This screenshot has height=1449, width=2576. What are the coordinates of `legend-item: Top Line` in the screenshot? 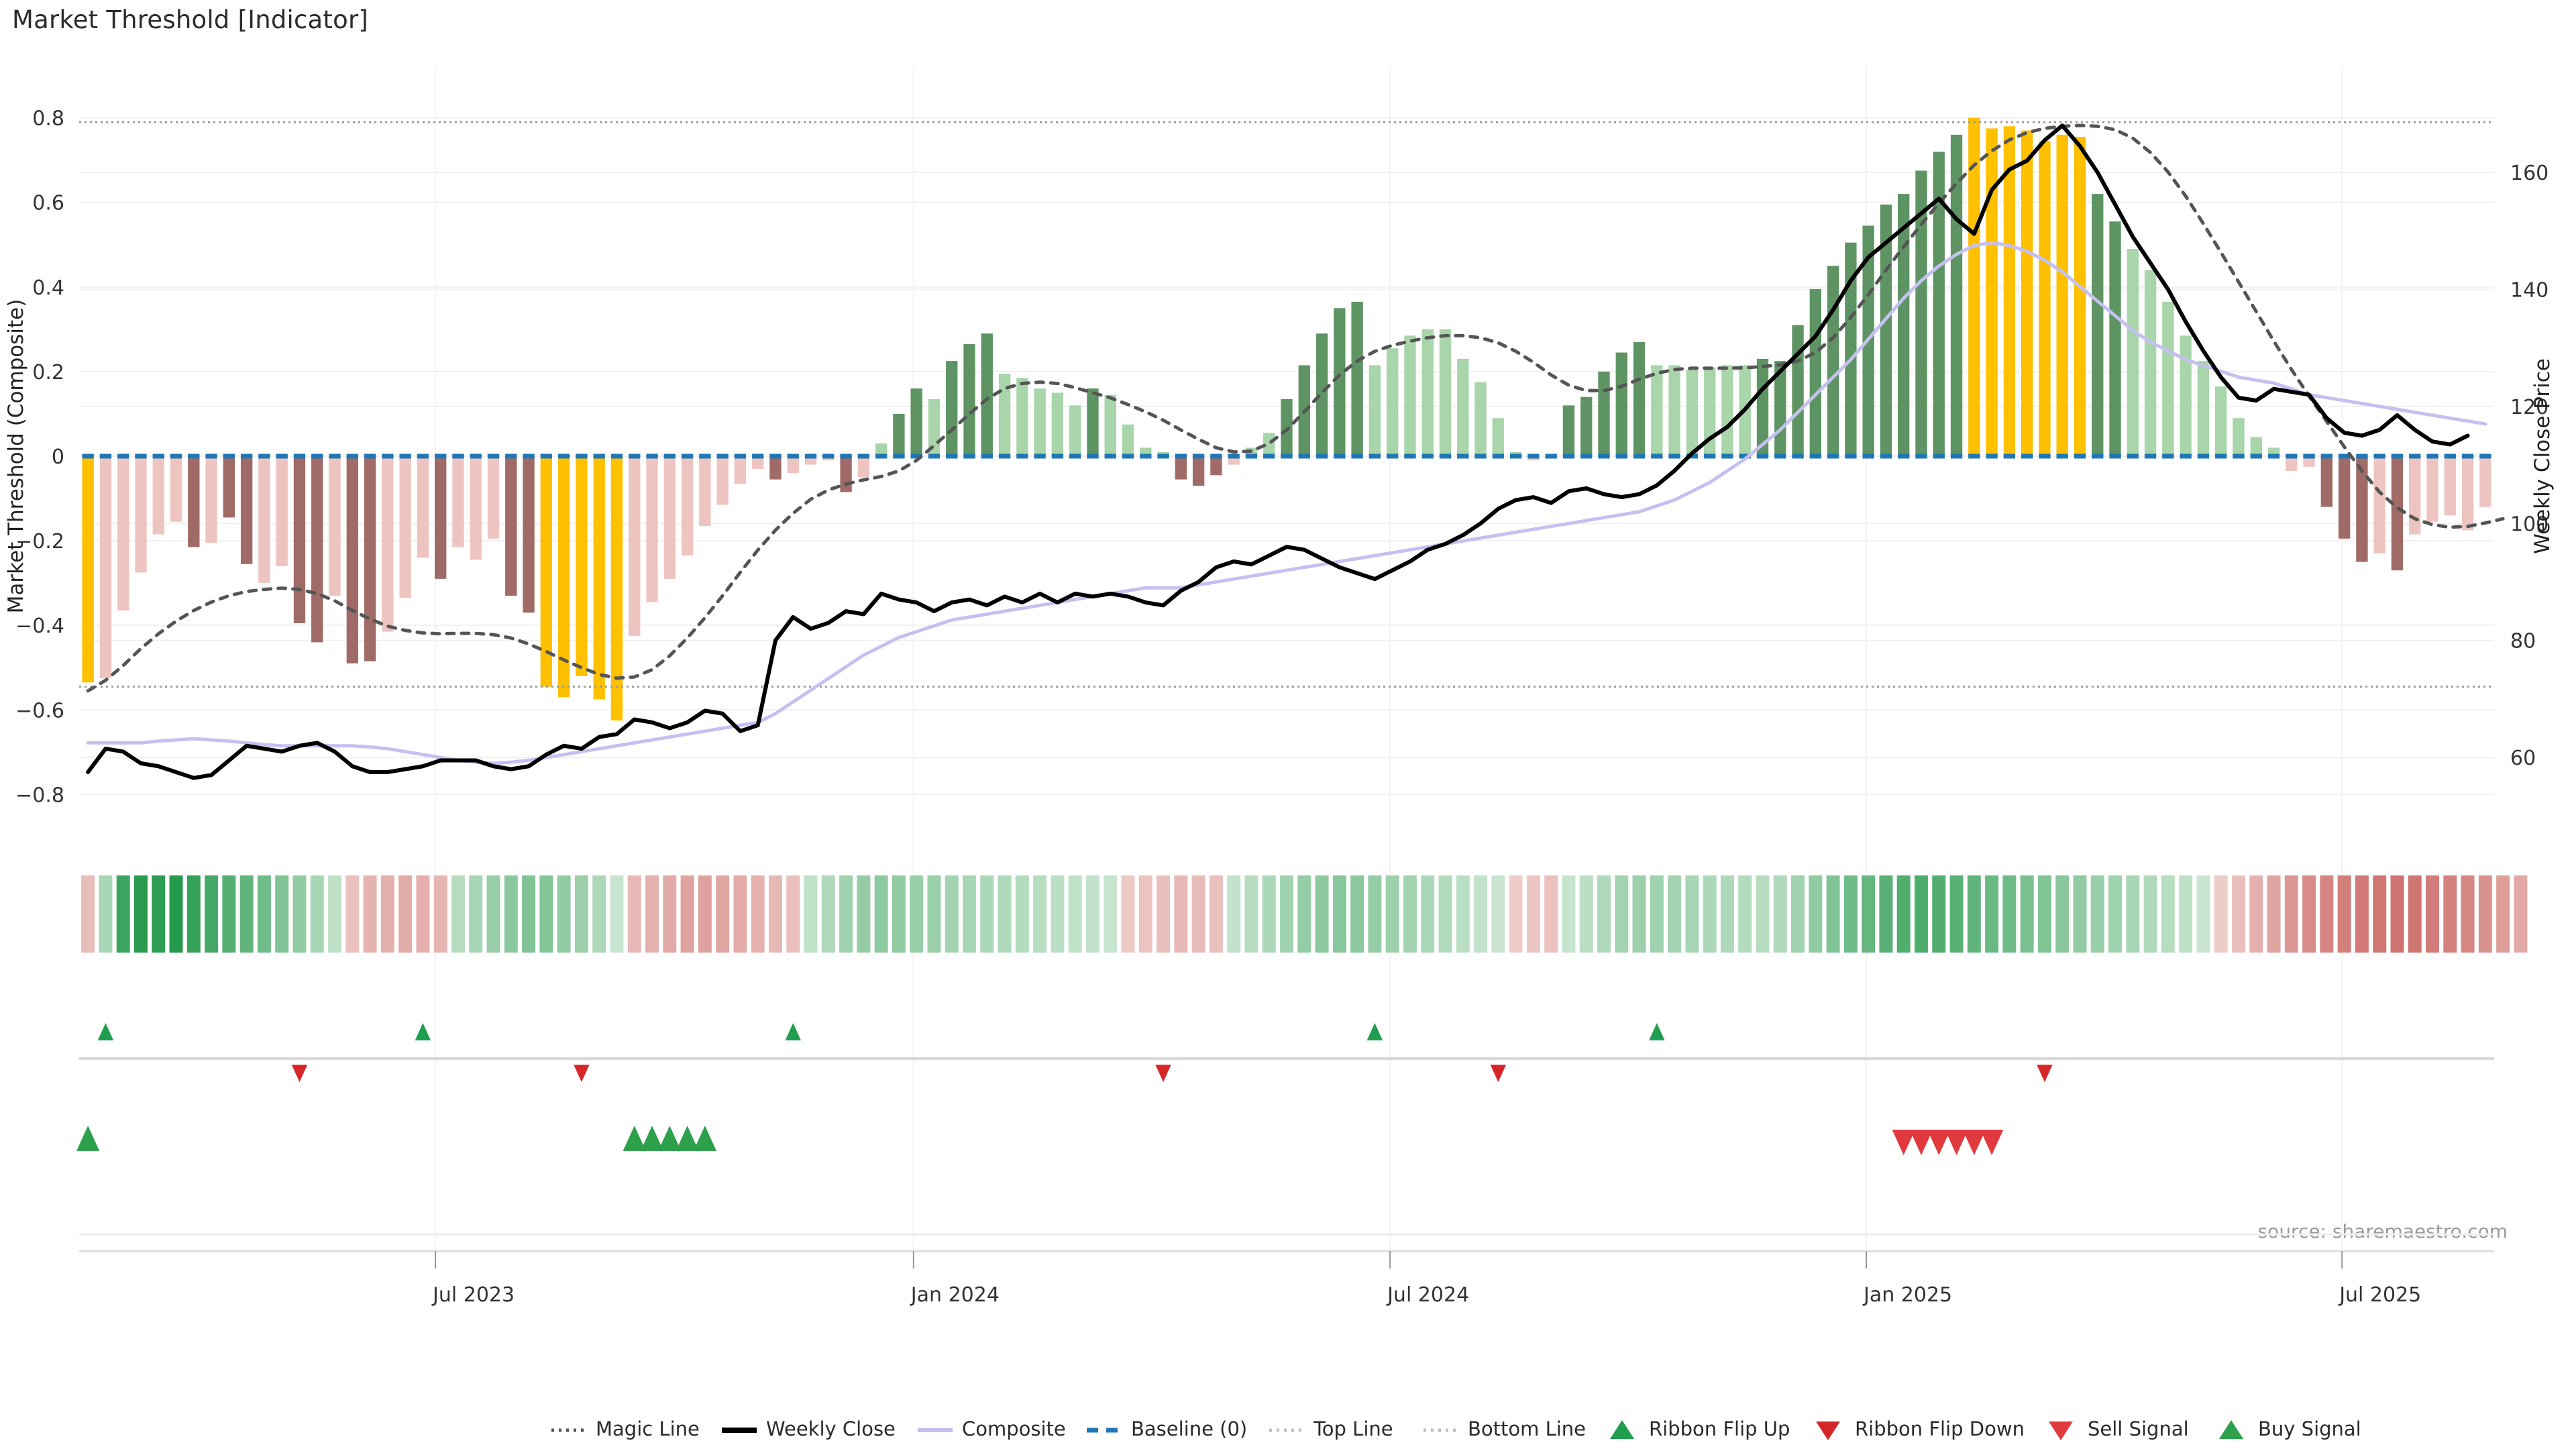 It's located at (1331, 1428).